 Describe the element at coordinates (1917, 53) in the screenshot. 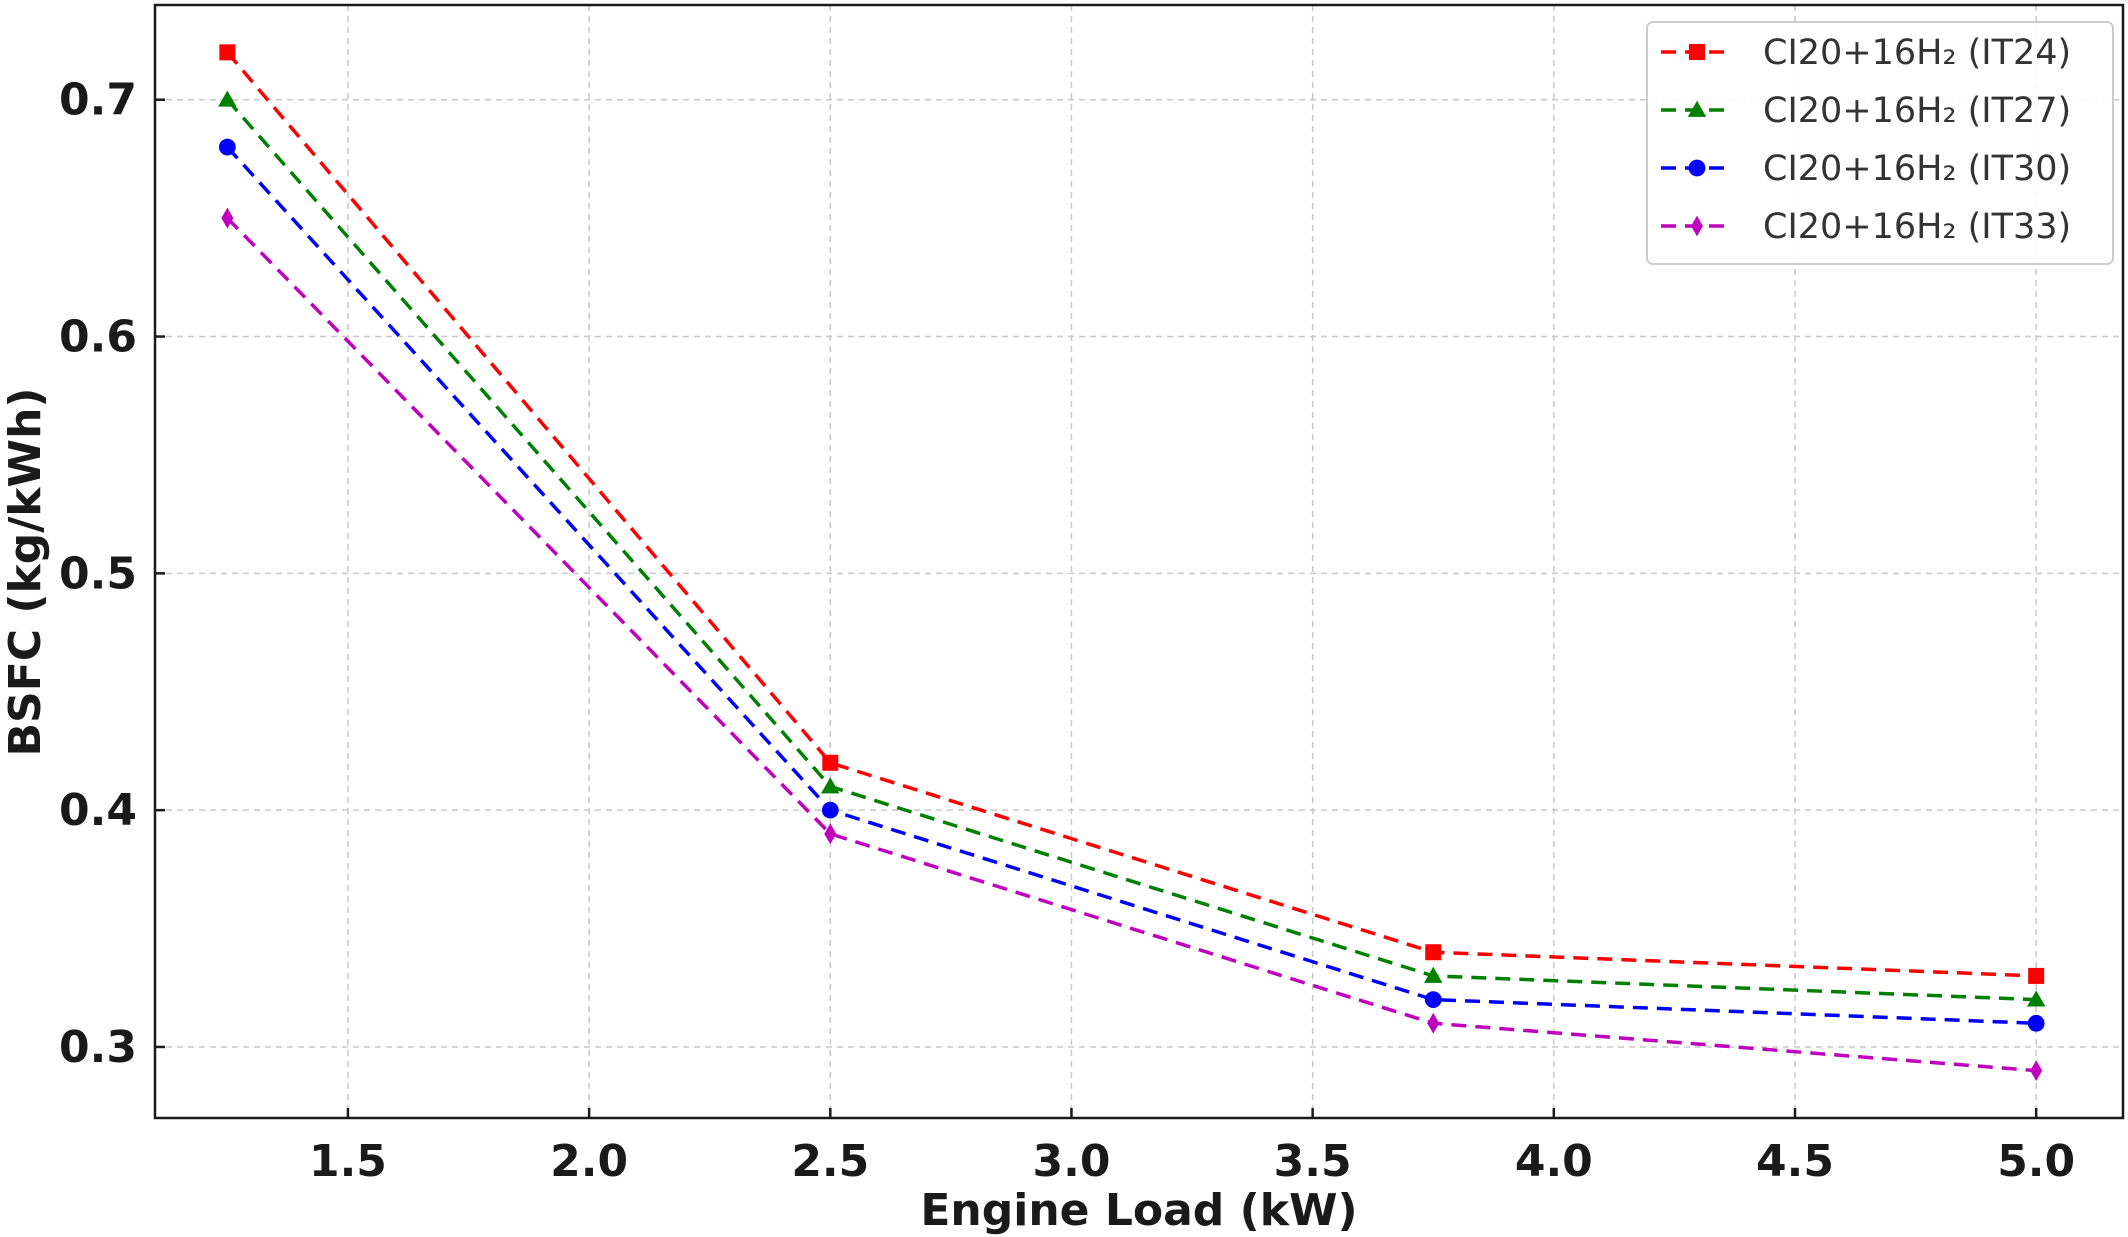

I see `legend-label: CI20+16H₂ (IT24)` at that location.